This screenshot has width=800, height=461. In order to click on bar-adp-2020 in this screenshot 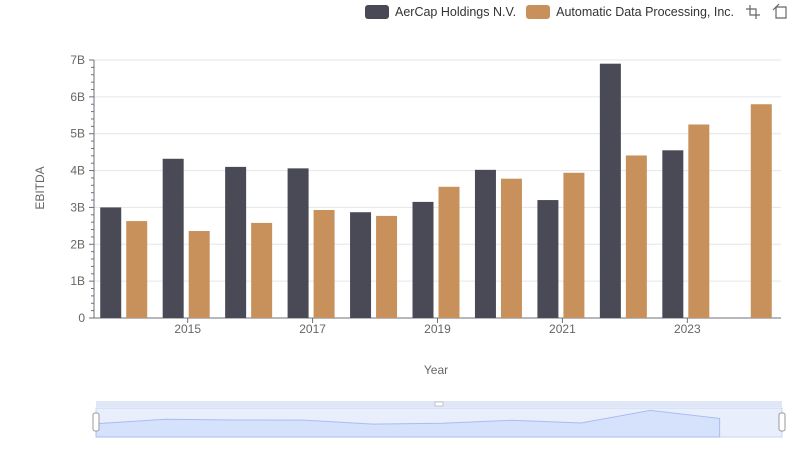, I will do `click(511, 248)`.